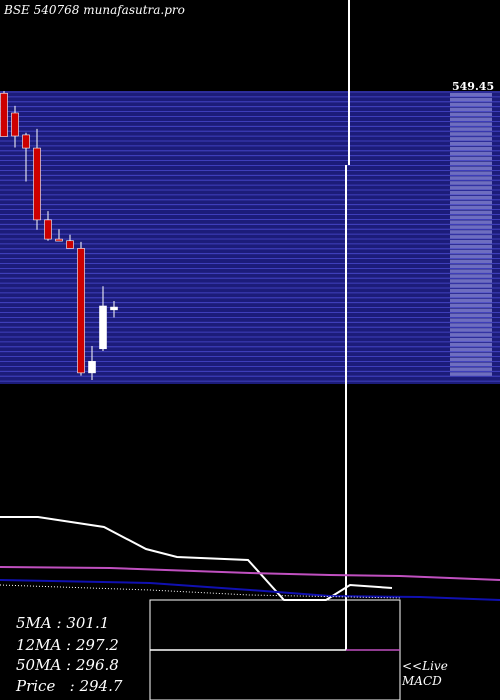 The width and height of the screenshot is (500, 700). I want to click on ma12-label: 12MA : 297.2, so click(67, 645).